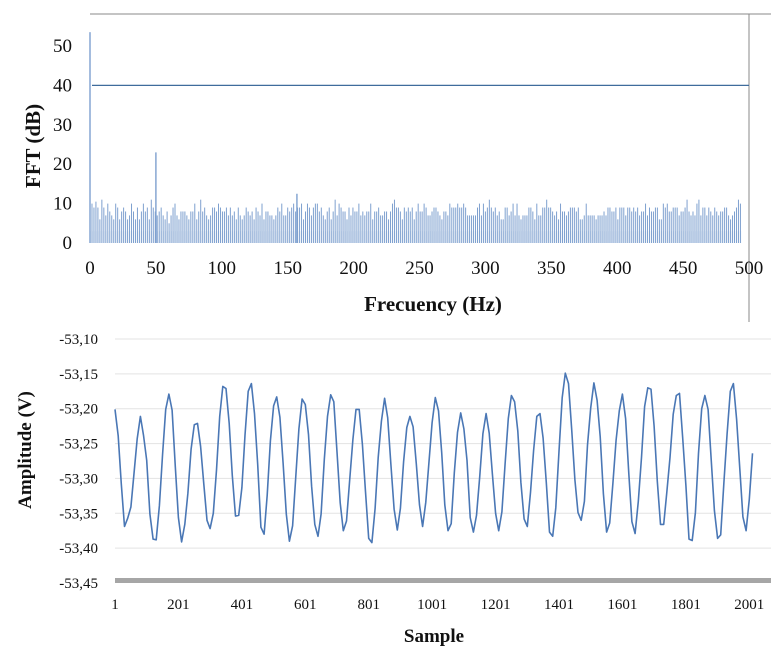 Image resolution: width=771 pixels, height=651 pixels. What do you see at coordinates (419, 268) in the screenshot?
I see `x-tick-label: 250` at bounding box center [419, 268].